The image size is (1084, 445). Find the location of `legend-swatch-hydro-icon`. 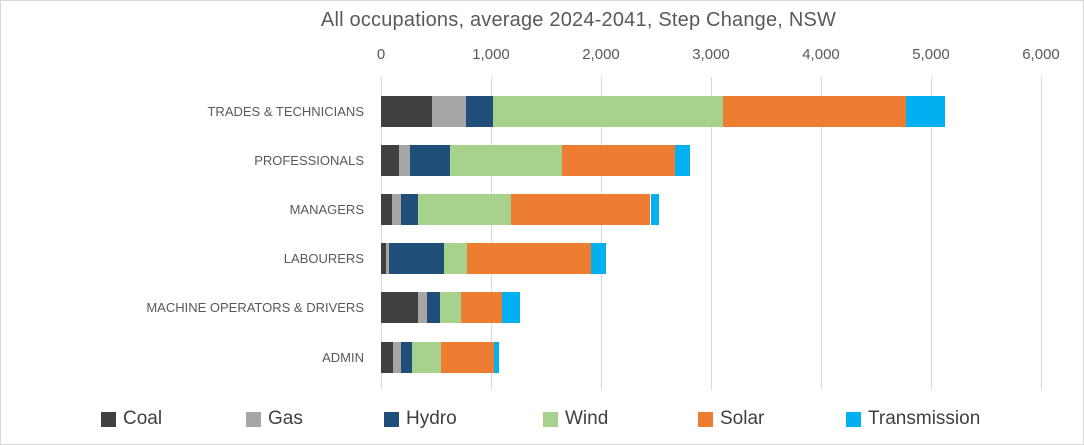

legend-swatch-hydro-icon is located at coordinates (391, 419).